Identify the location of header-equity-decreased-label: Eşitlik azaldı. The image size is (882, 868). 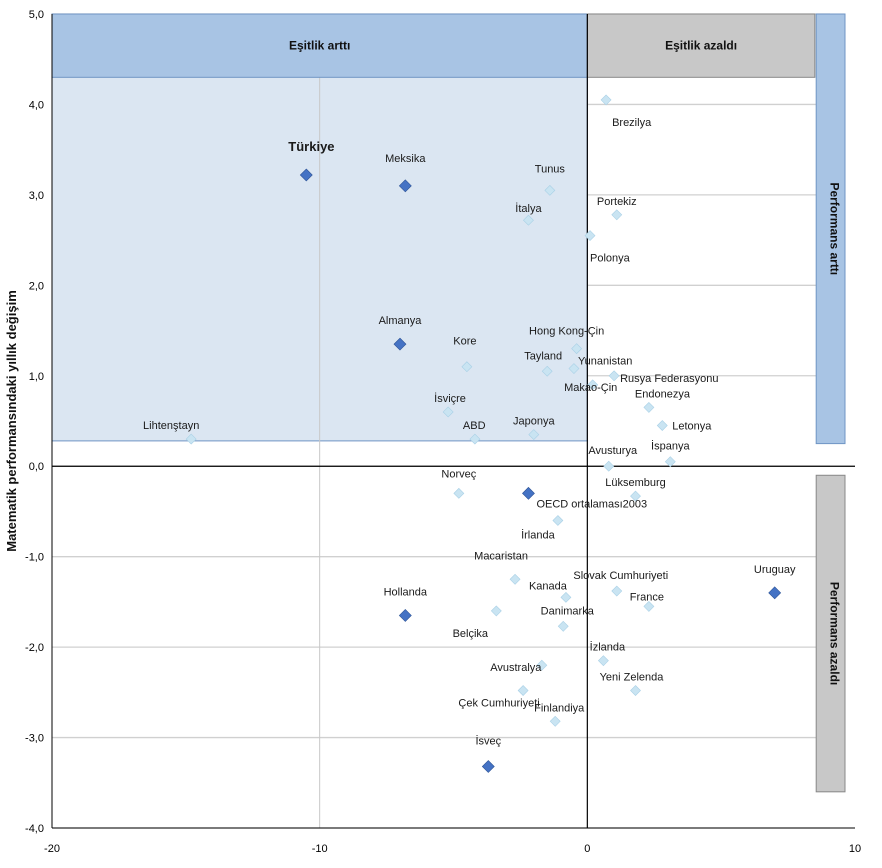
(701, 46).